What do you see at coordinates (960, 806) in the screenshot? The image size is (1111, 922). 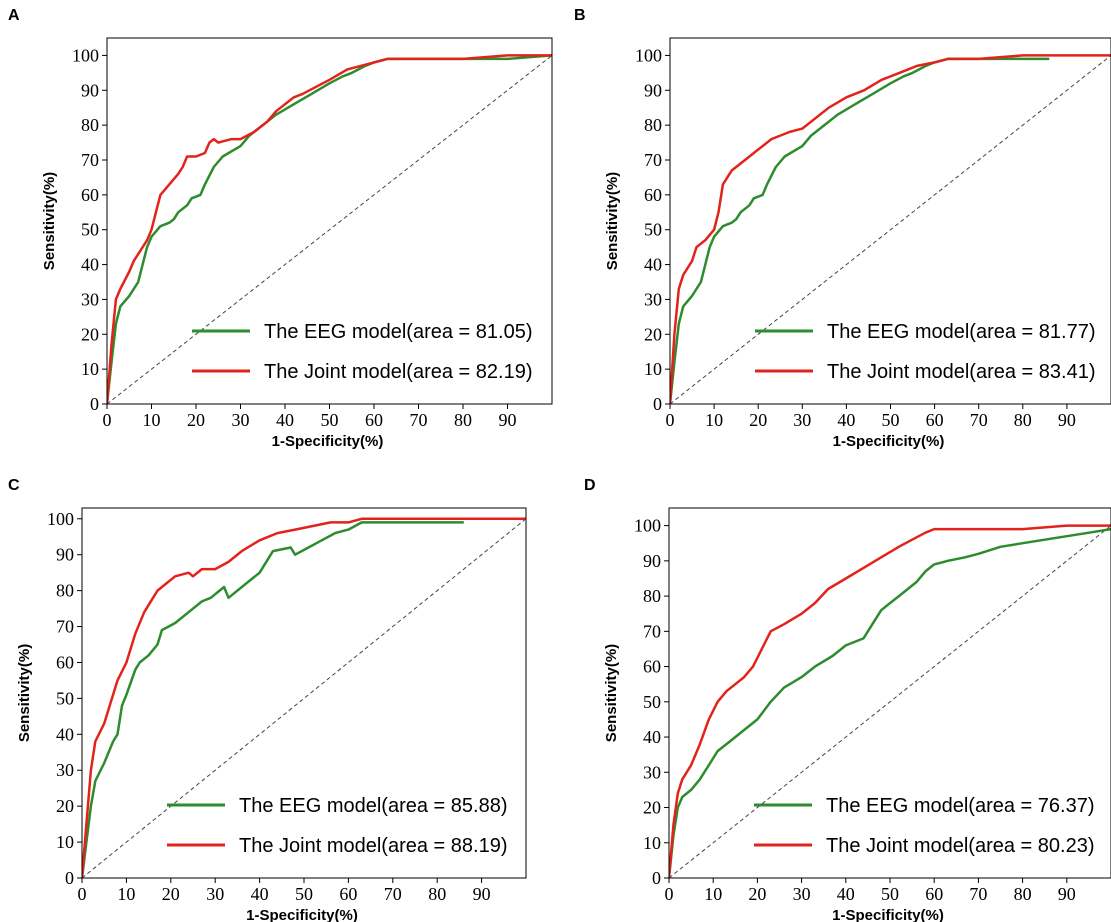 I see `legend-label-eeg: The EEG model(area = 76.37)` at bounding box center [960, 806].